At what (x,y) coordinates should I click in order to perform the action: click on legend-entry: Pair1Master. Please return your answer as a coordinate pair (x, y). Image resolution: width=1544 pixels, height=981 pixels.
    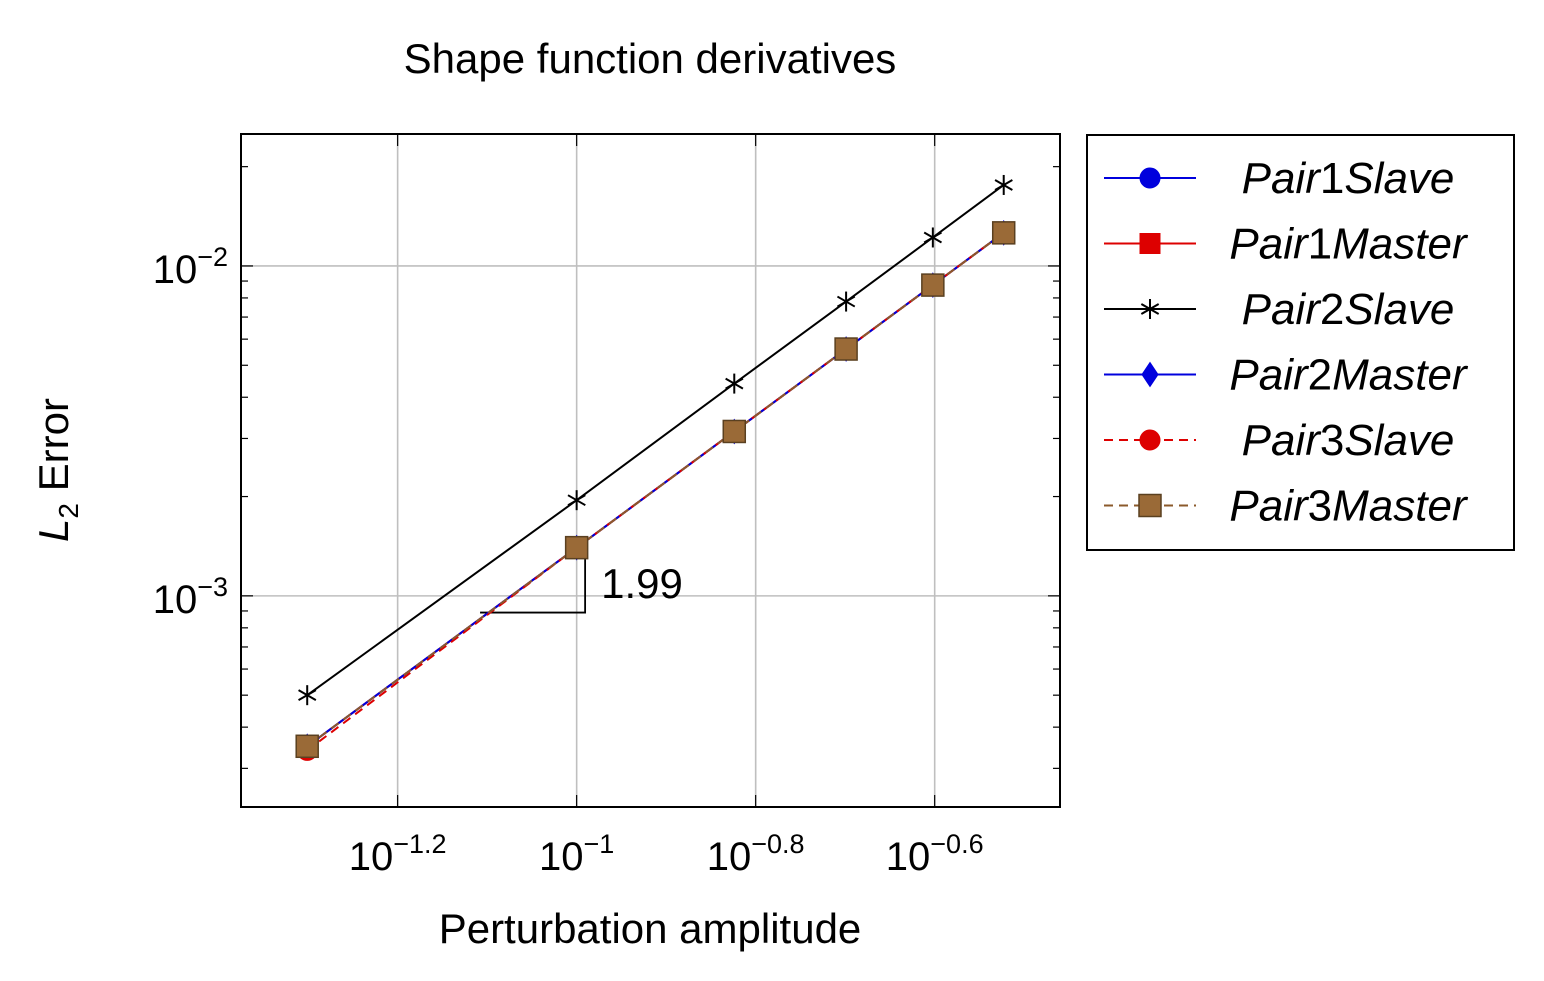
    Looking at the image, I should click on (1286, 244).